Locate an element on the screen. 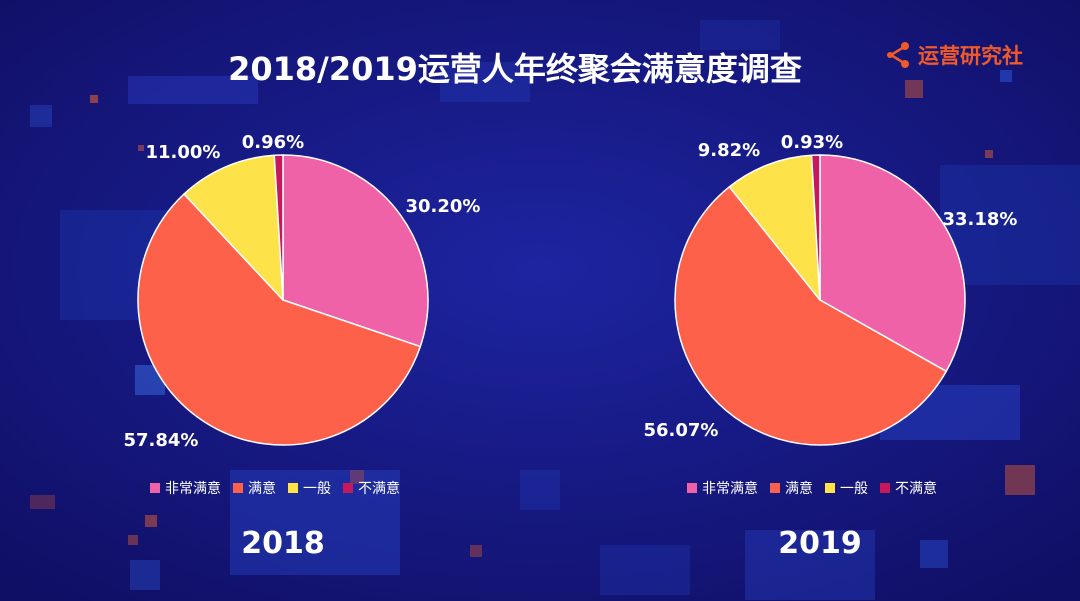 Image resolution: width=1080 pixels, height=601 pixels. label-dissatisfied: 0.96% is located at coordinates (273, 142).